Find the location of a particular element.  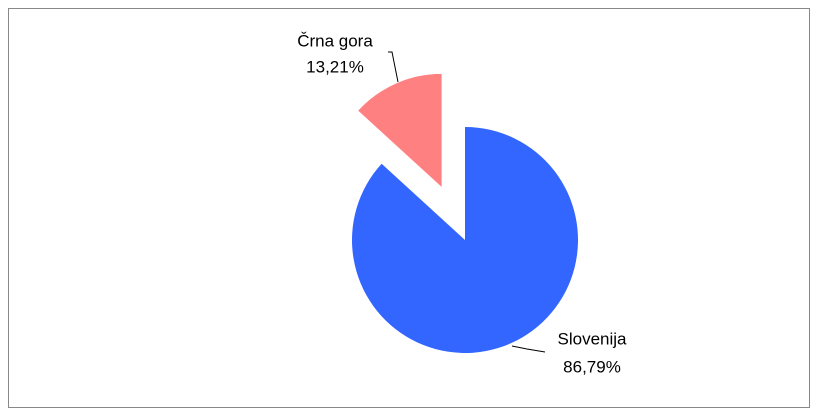

slice-value-label: 13,21% is located at coordinates (335, 66).